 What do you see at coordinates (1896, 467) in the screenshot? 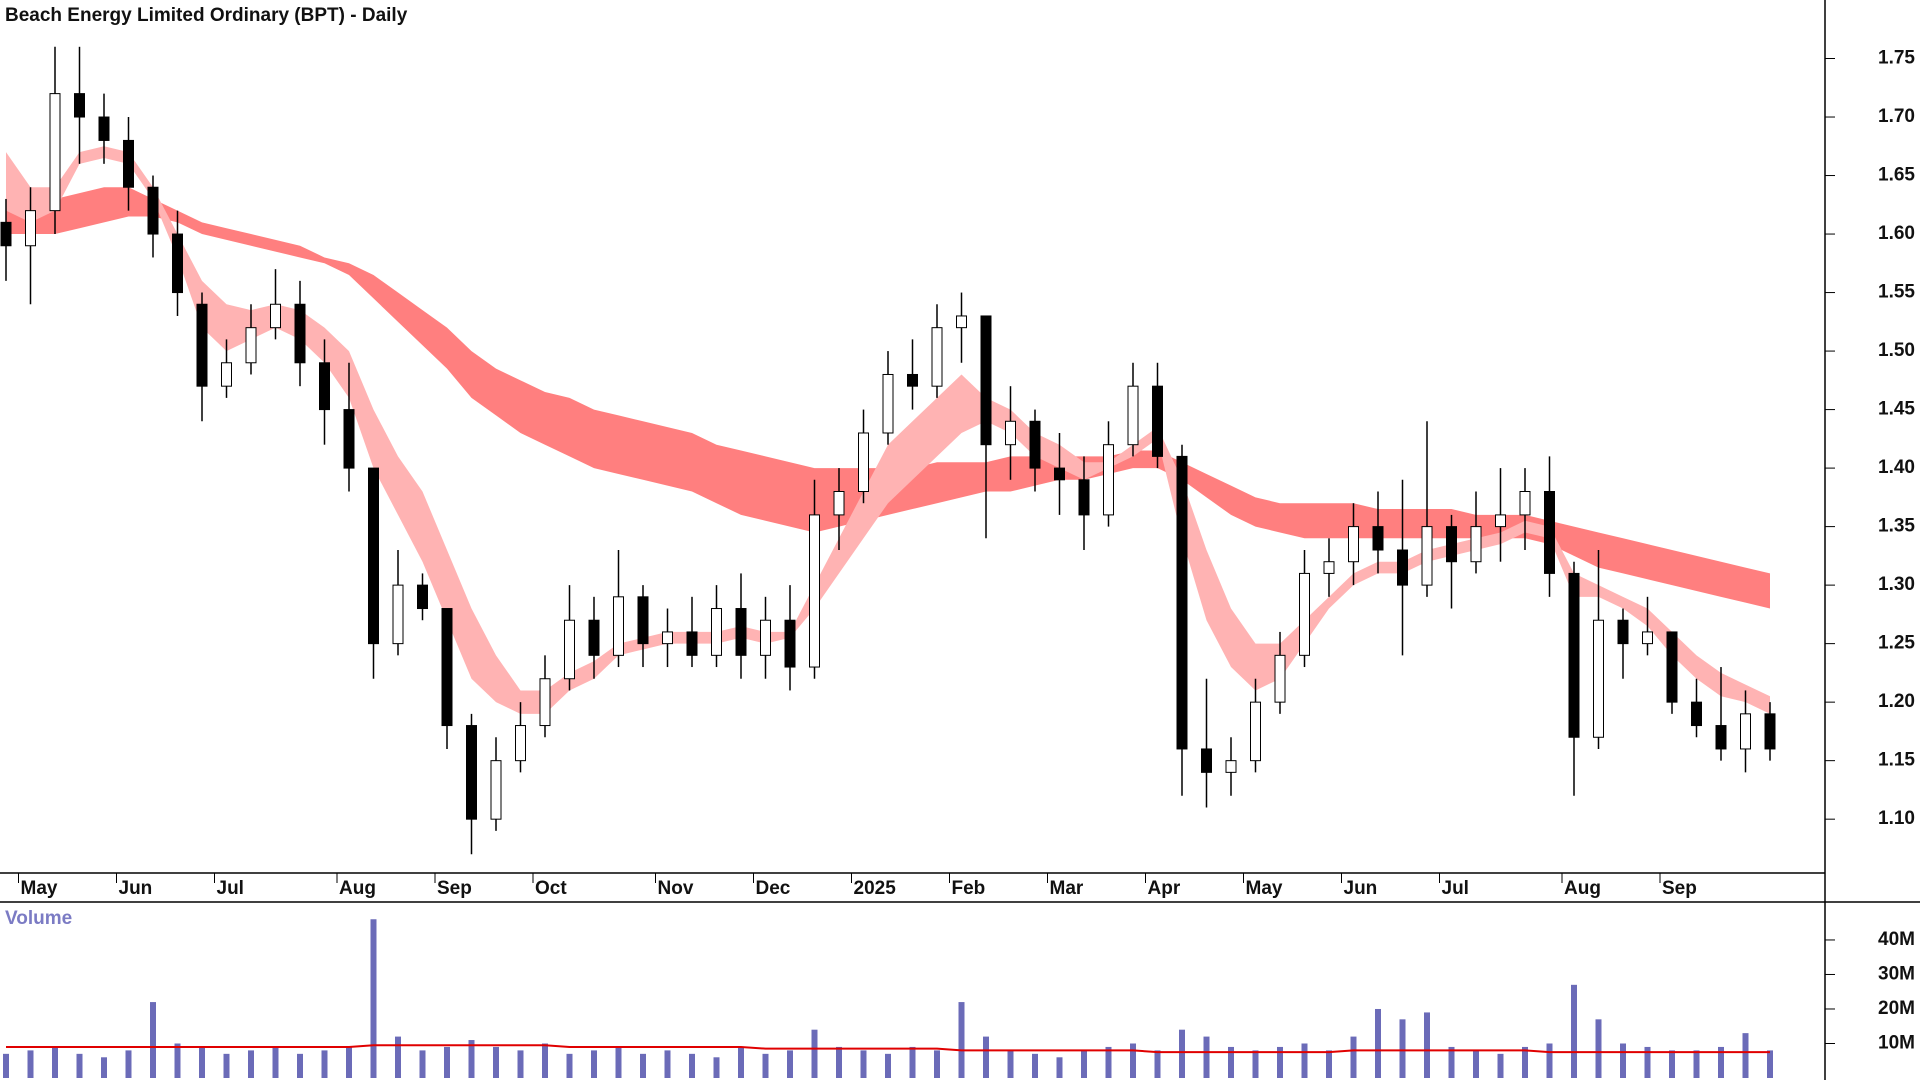
I see `y-tick-label: 1.40` at bounding box center [1896, 467].